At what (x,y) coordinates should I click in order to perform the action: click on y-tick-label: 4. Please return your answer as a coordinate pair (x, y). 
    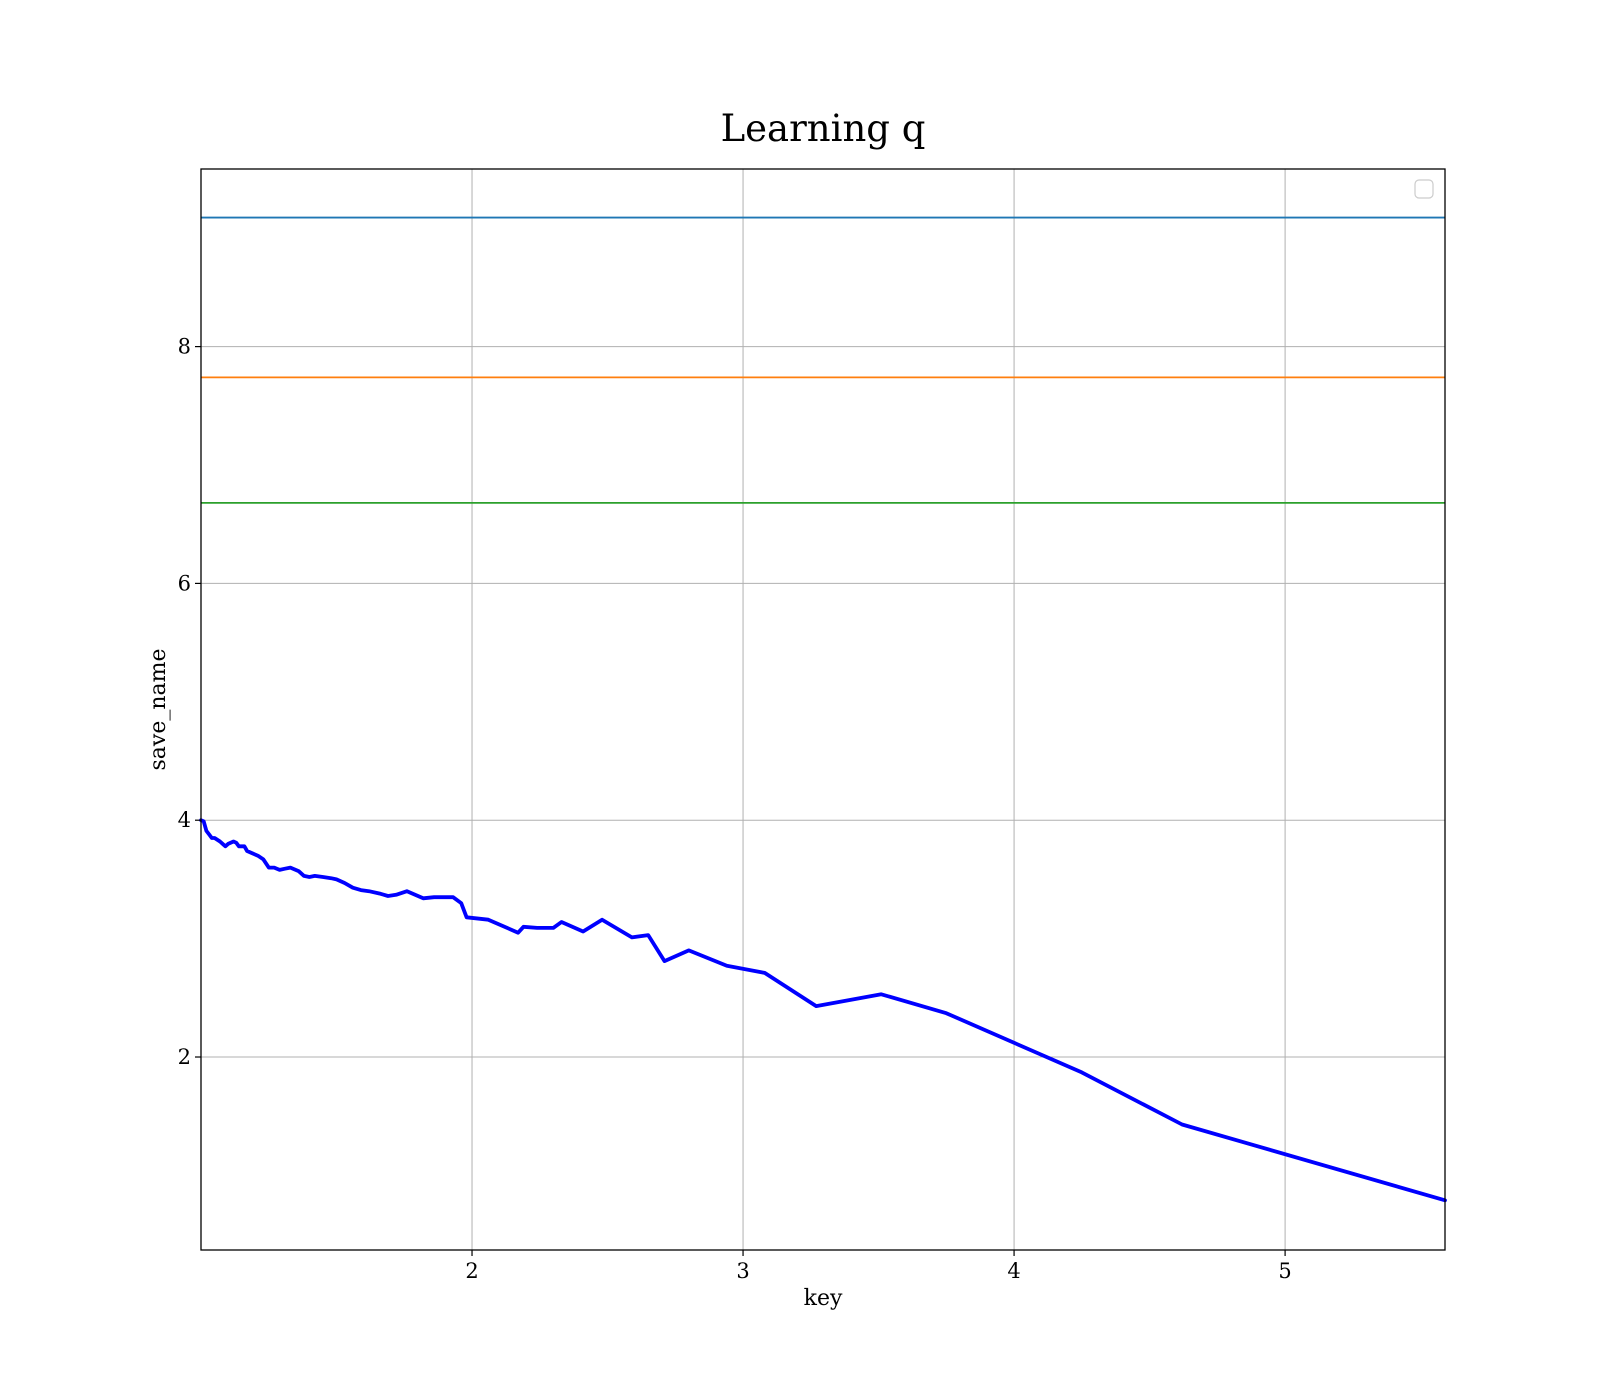
    Looking at the image, I should click on (184, 820).